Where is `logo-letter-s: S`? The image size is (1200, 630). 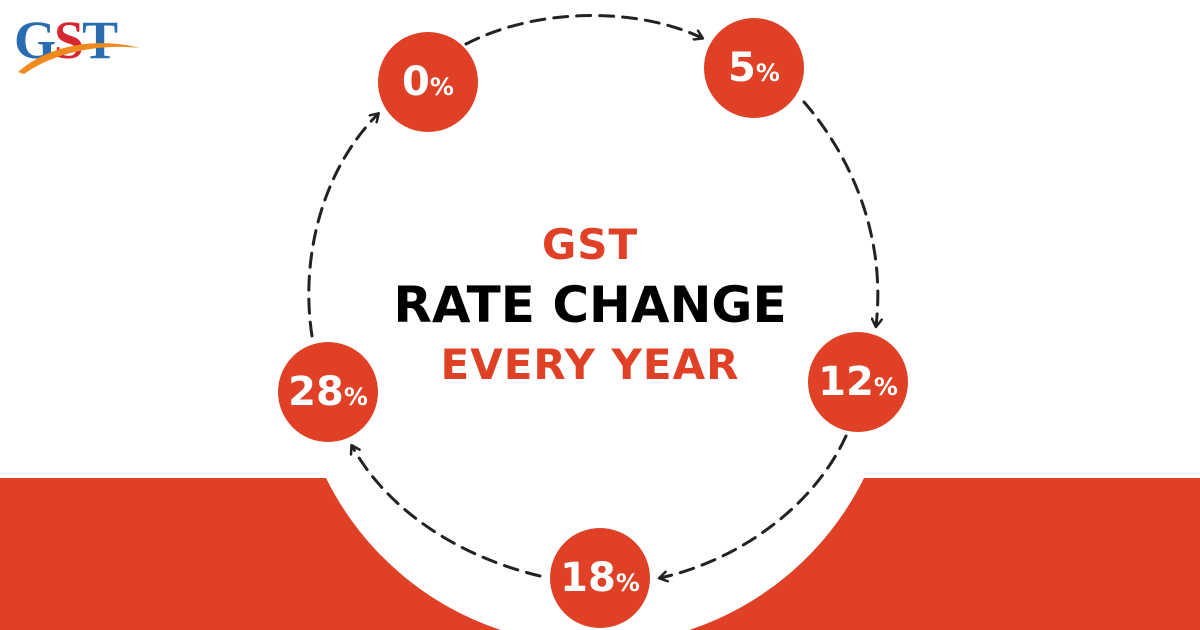 logo-letter-s: S is located at coordinates (69, 40).